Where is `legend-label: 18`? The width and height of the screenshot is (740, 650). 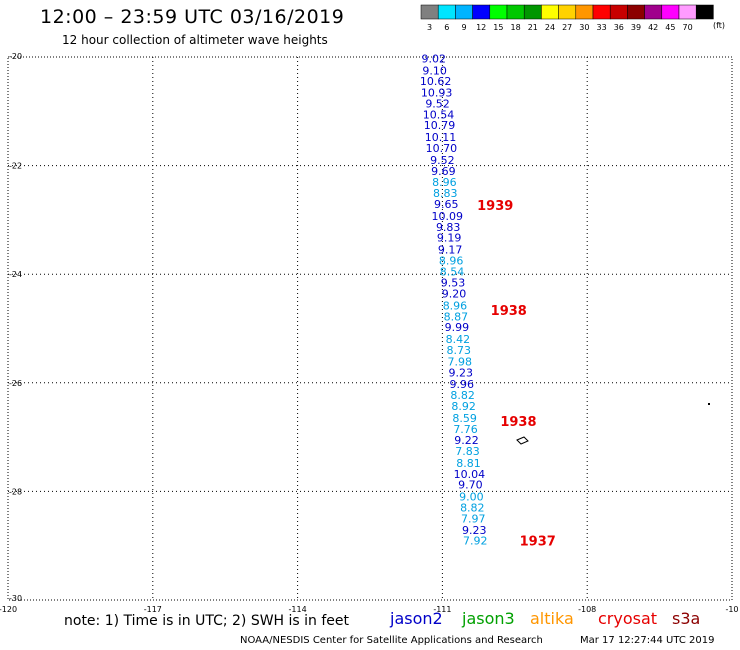 legend-label: 18 is located at coordinates (516, 27).